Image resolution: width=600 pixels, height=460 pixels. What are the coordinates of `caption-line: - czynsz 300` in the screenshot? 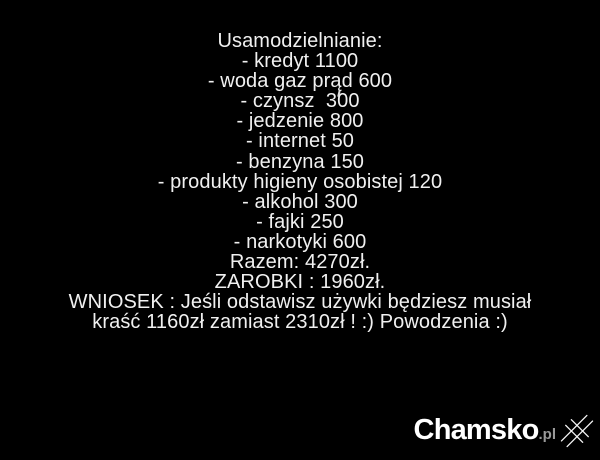 It's located at (300, 101).